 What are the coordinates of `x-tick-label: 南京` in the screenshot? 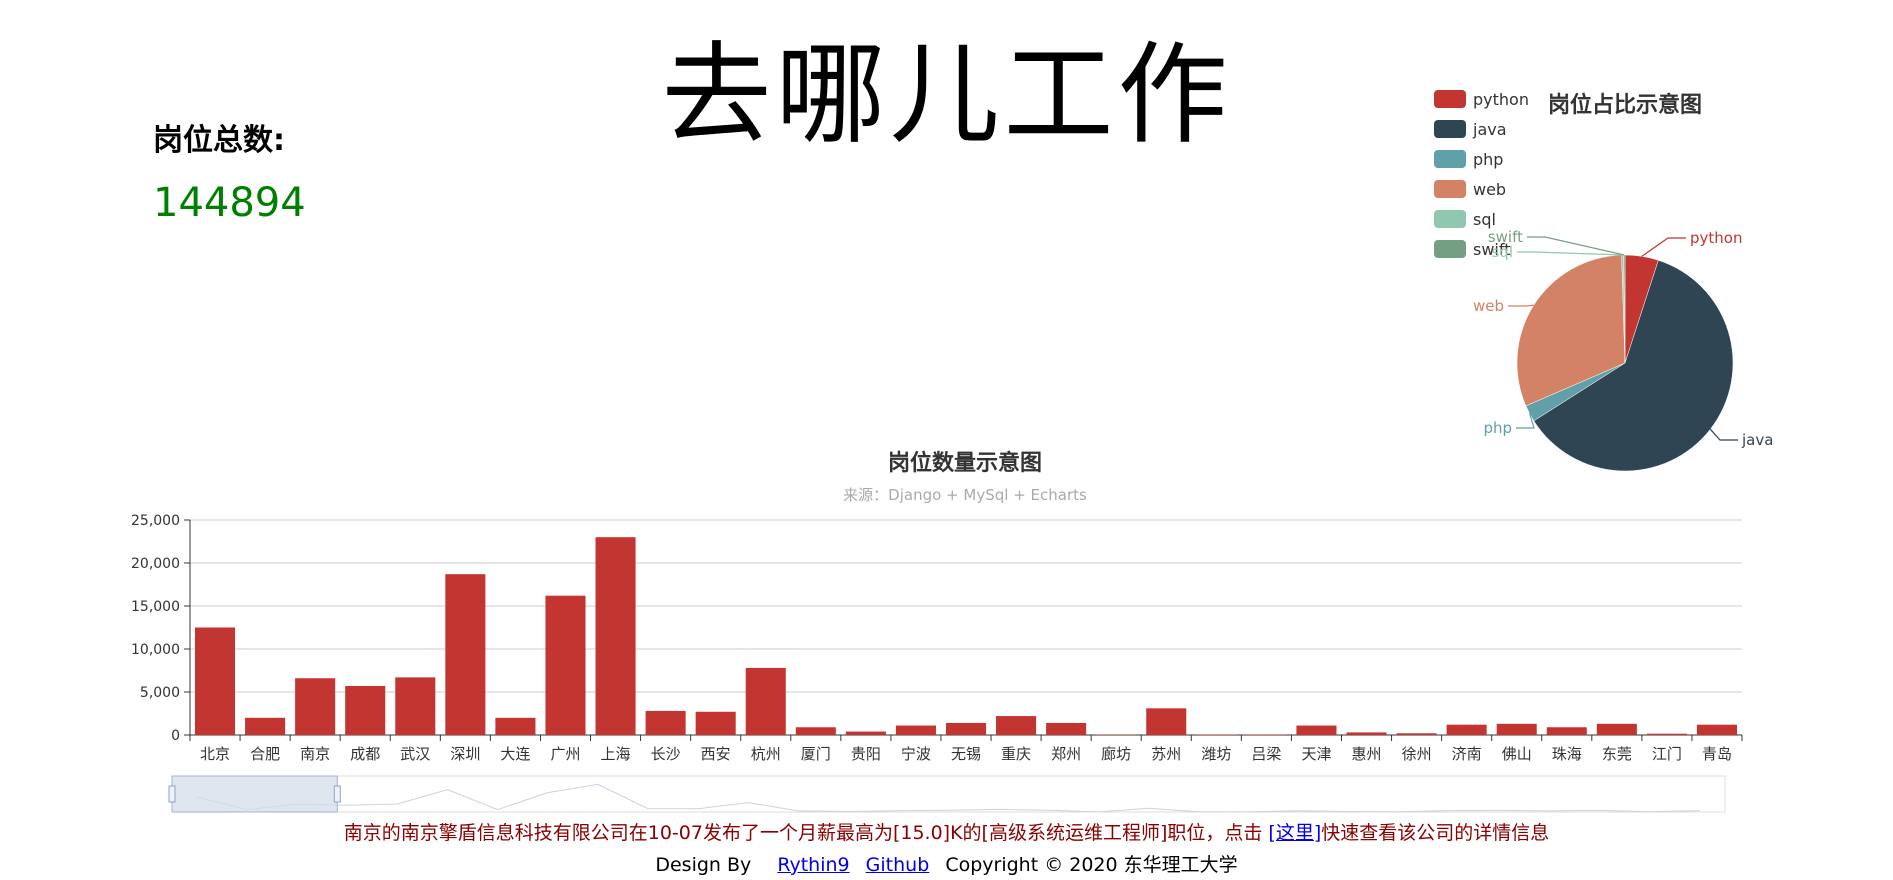 It's located at (315, 754).